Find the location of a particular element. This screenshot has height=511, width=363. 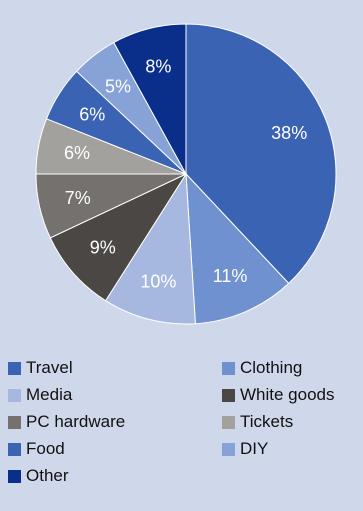

legend-item-travel: Travel is located at coordinates (40, 368).